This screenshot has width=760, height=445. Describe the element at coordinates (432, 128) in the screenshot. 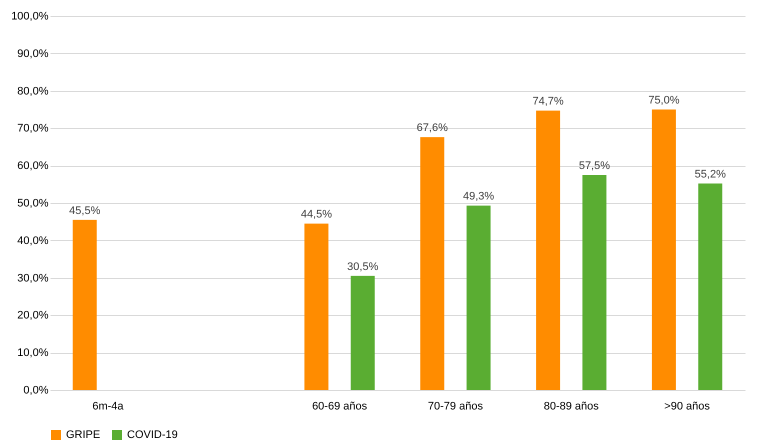

I see `data-label: 67,6%` at that location.